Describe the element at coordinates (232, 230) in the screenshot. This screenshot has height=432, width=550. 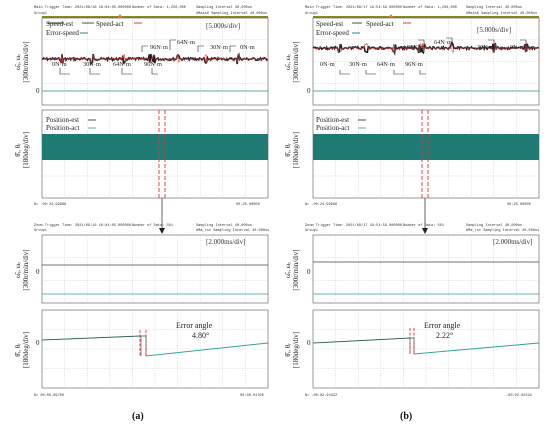
I see `zoom-header-subsampling: #Ma_rst Sampling Interval 40.000us` at that location.